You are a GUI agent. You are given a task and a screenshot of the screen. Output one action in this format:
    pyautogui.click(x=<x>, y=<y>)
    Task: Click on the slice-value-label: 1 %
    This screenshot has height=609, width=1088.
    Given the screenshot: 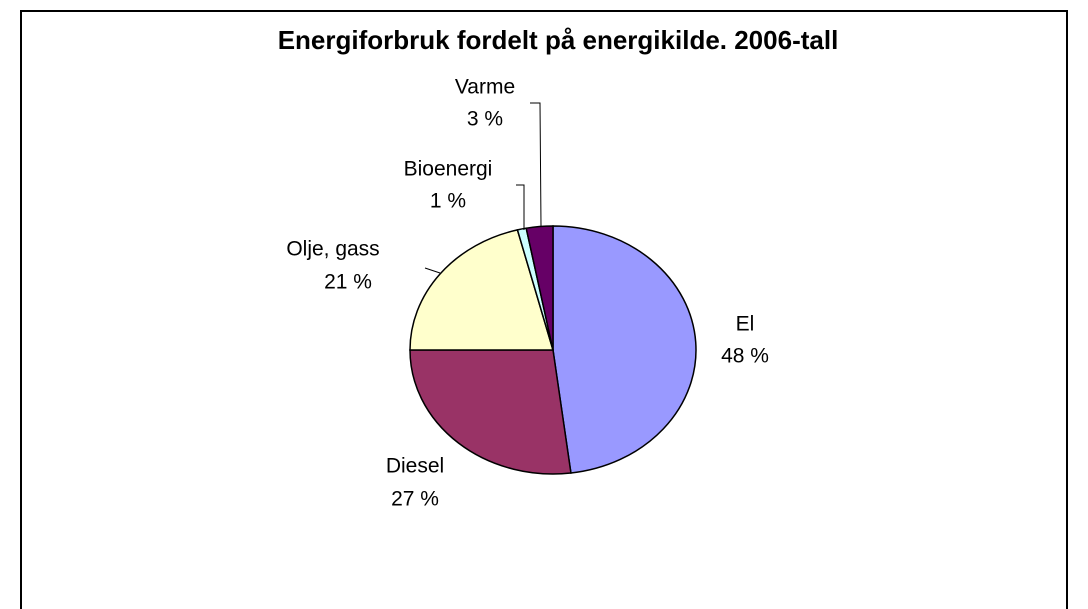 What is the action you would take?
    pyautogui.click(x=448, y=201)
    